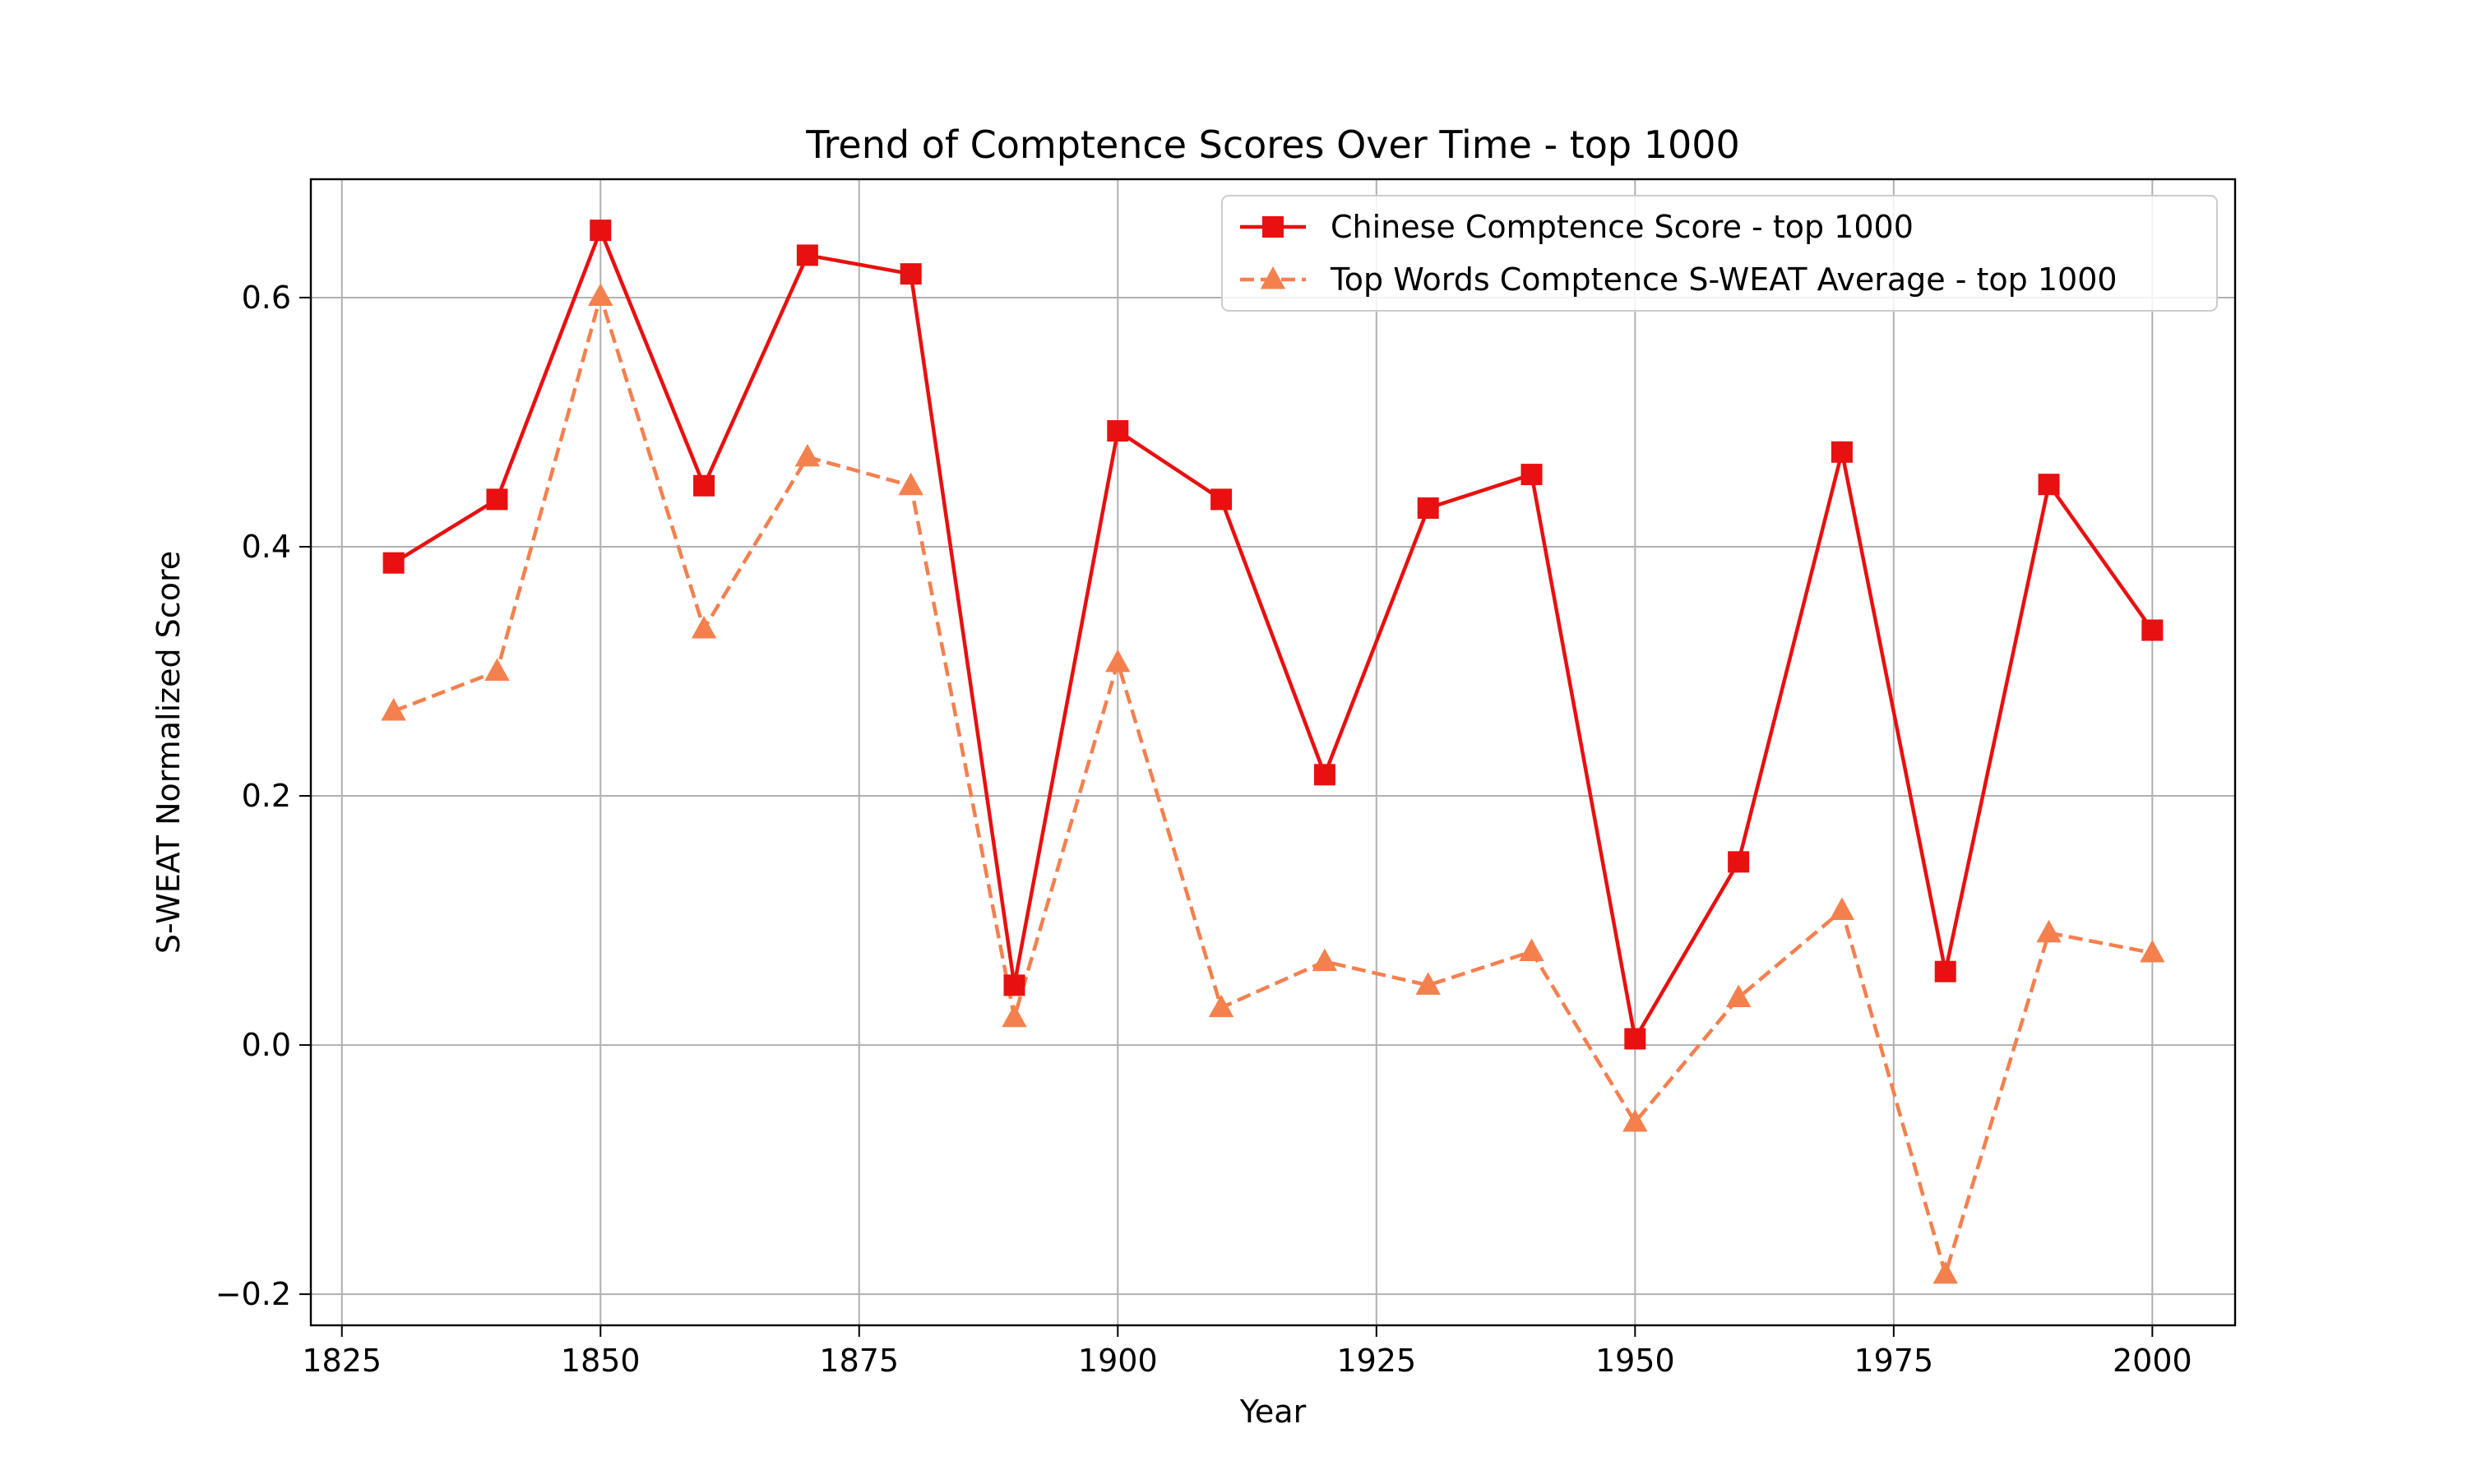  What do you see at coordinates (168, 753) in the screenshot?
I see `y-axis-label: S-WEAT Normalized Score` at bounding box center [168, 753].